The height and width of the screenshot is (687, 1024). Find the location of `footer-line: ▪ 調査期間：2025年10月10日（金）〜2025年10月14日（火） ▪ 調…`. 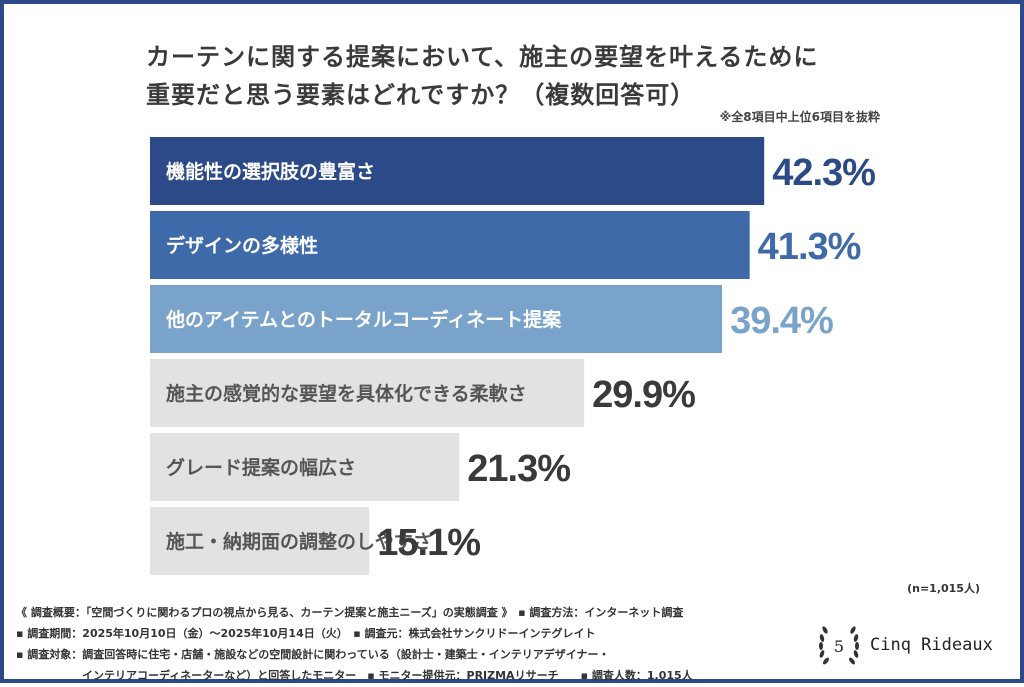

footer-line: ▪ 調査期間：2025年10月10日（金）〜2025年10月14日（火） ▪ 調… is located at coordinates (306, 633).